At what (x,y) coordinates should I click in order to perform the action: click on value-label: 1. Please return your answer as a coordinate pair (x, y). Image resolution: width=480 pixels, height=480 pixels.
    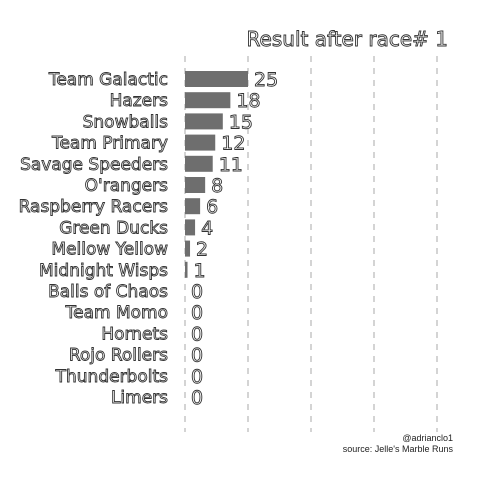
    Looking at the image, I should click on (200, 271).